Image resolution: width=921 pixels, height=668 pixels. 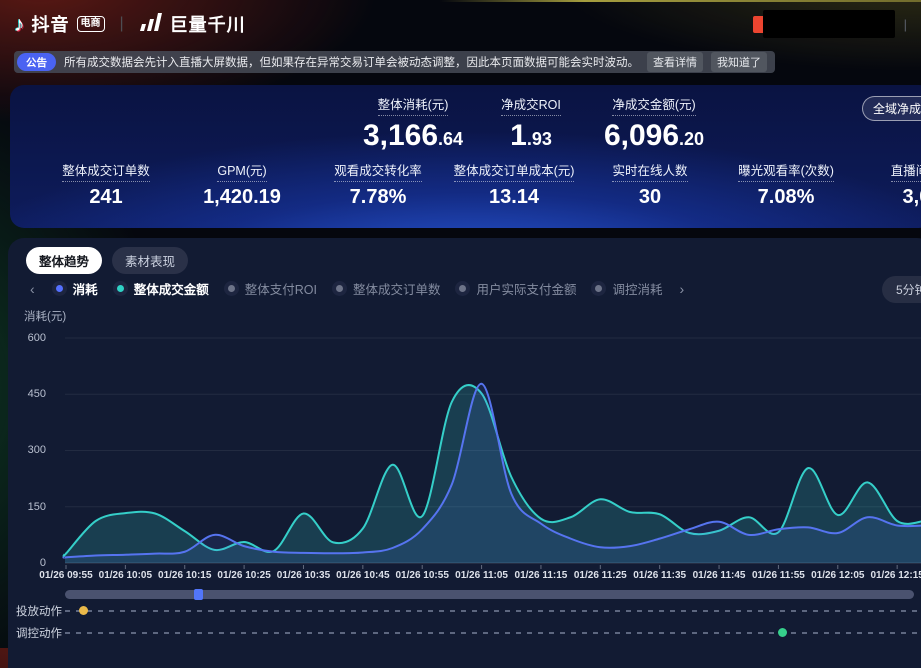 I want to click on x-axis-tick: 01/26 11:35, so click(x=660, y=575).